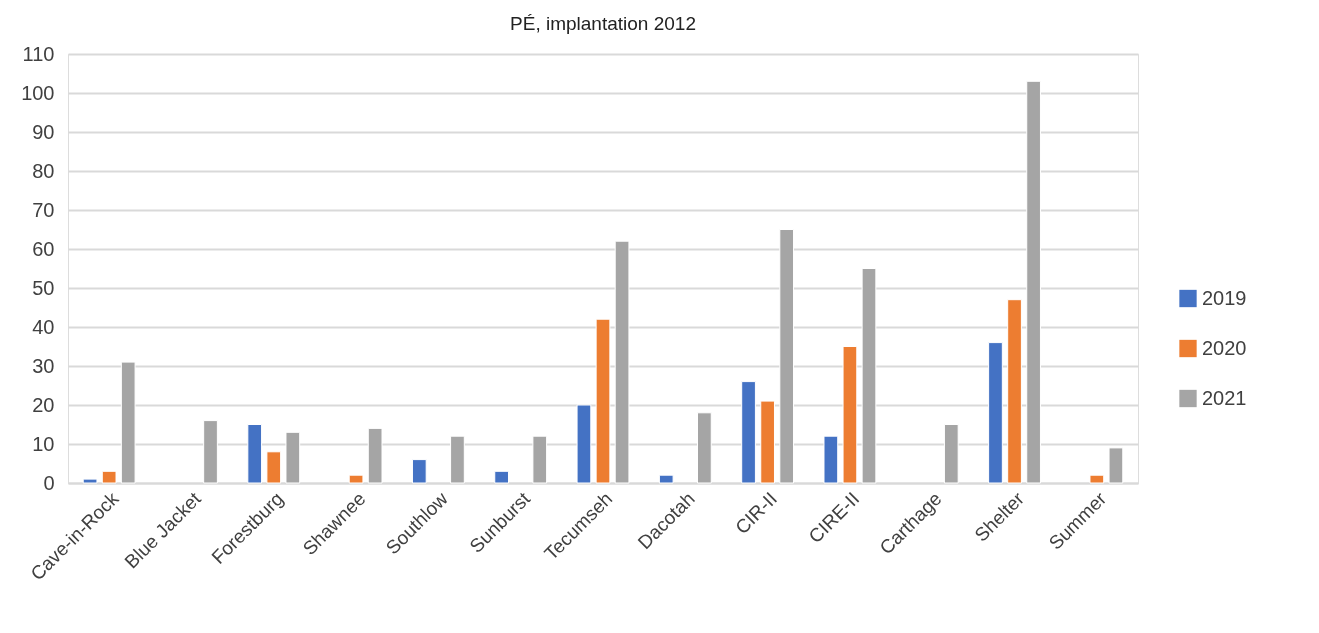 This screenshot has width=1319, height=633. What do you see at coordinates (603, 23) in the screenshot?
I see `chart-title: PÉ, implantation 2012` at bounding box center [603, 23].